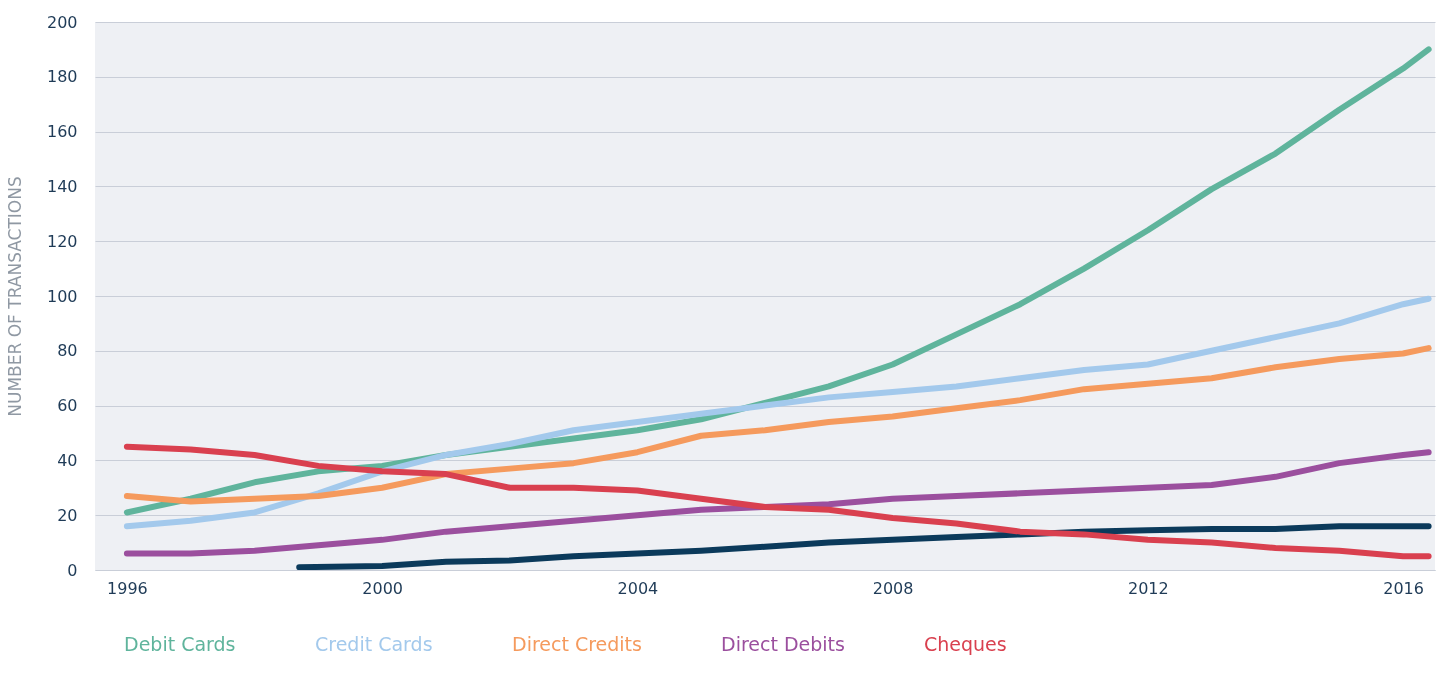  Describe the element at coordinates (127, 588) in the screenshot. I see `x-tick-label: 1996` at that location.